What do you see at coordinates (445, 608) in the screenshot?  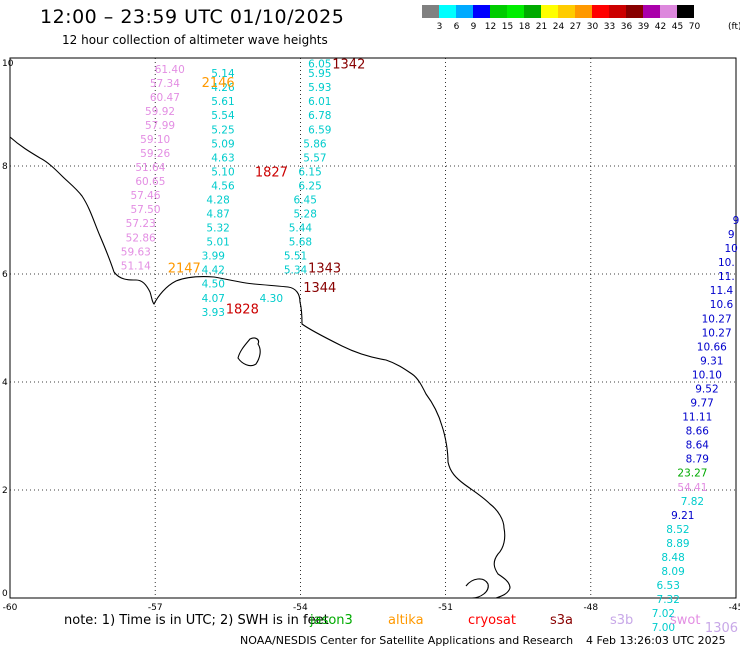 I see `lon-tick-label: -51` at bounding box center [445, 608].